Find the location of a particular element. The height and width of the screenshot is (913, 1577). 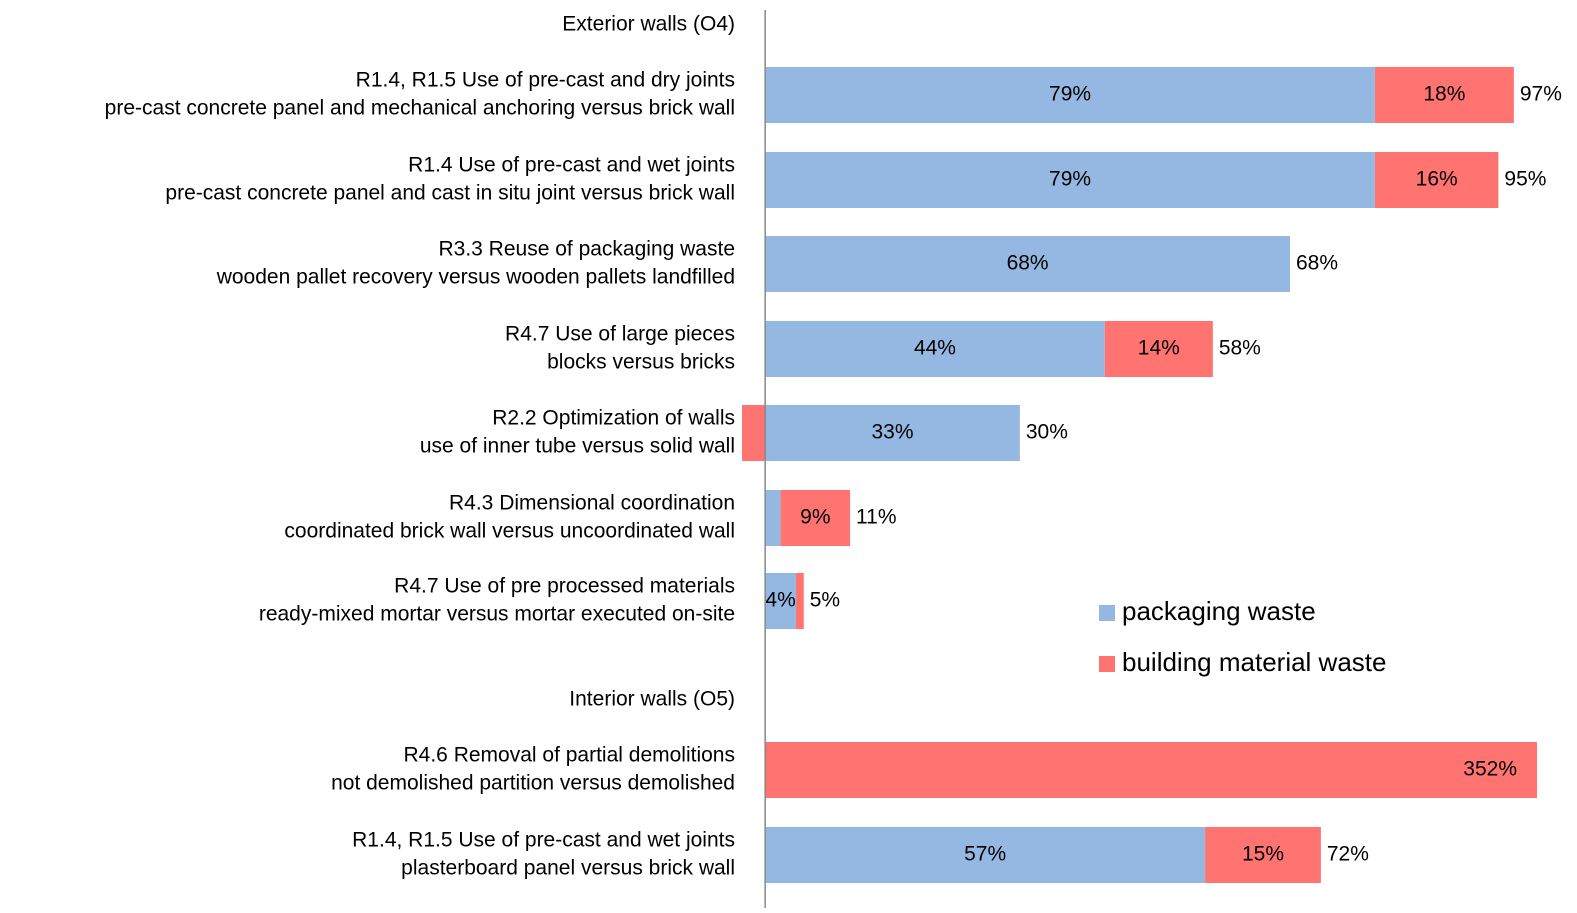

category-label: R4.7 Use of large pieces is located at coordinates (620, 334).